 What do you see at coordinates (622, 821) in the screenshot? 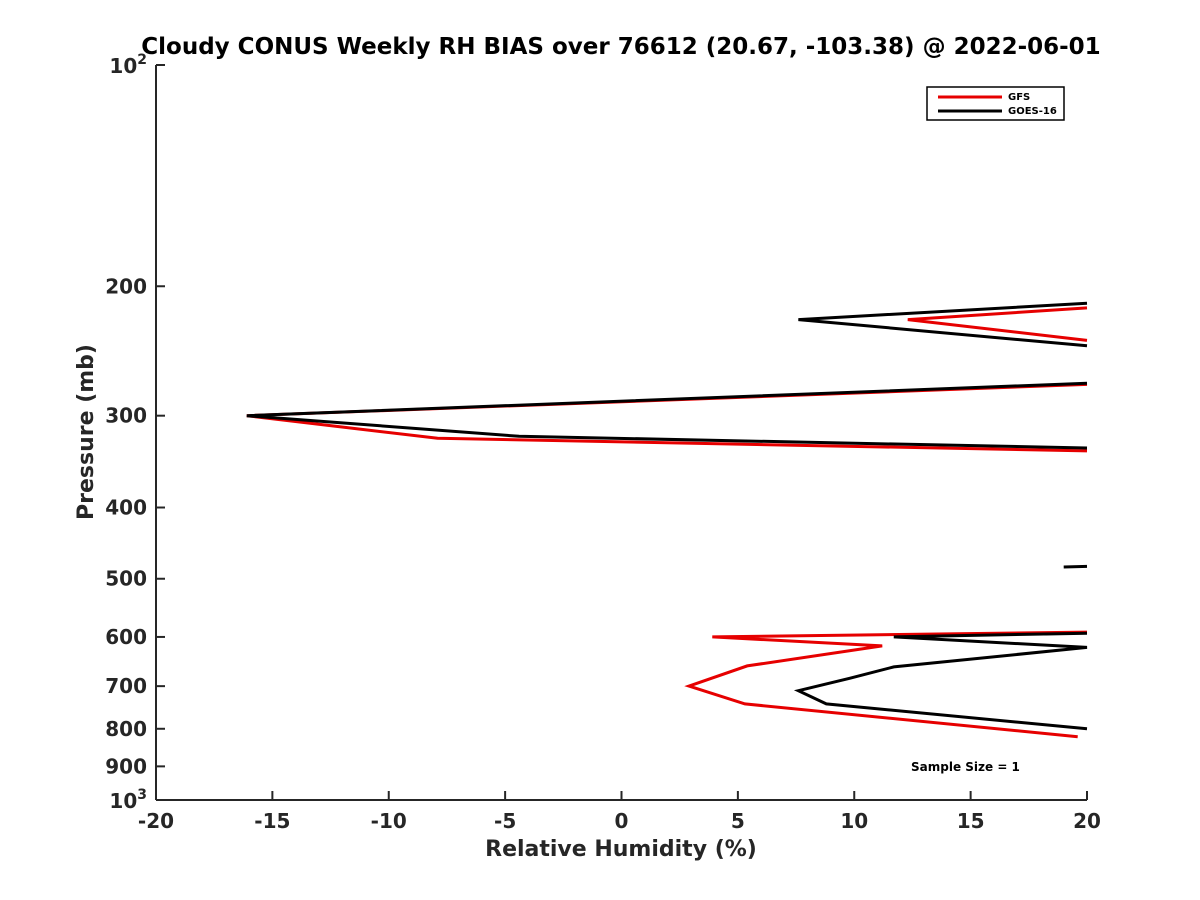
I see `x-tick-label: 0` at bounding box center [622, 821].